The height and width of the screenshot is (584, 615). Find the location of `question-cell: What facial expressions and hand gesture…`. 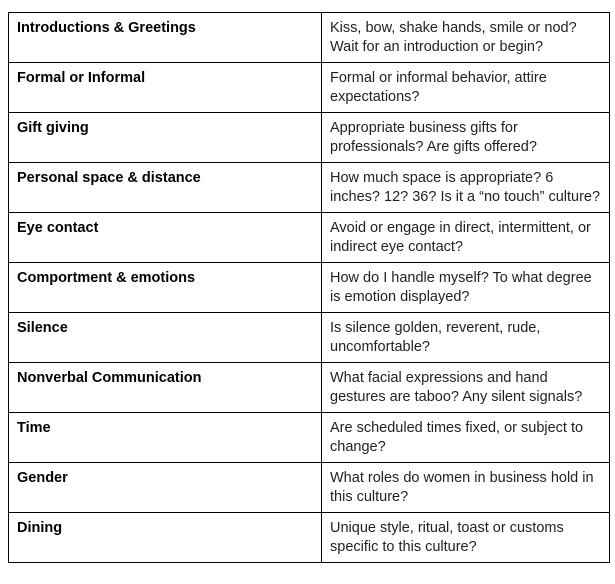

question-cell: What facial expressions and hand gesture… is located at coordinates (465, 387).